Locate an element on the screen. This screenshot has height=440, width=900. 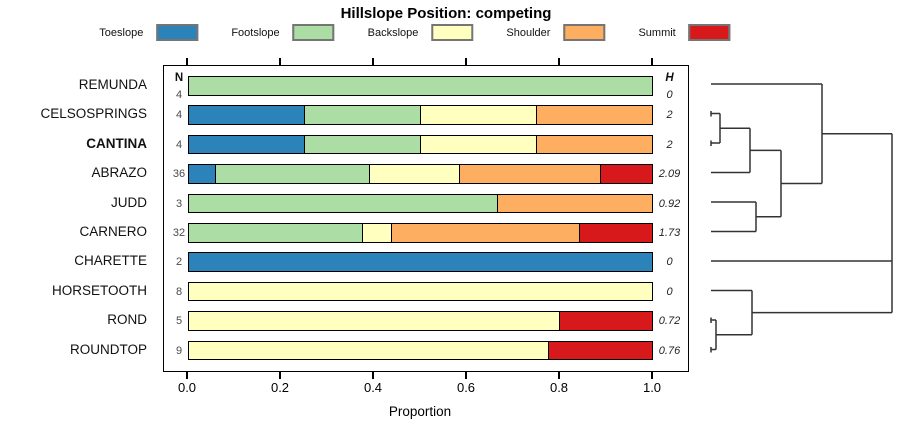
x-axis-tick-label: 0.6 is located at coordinates (466, 387).